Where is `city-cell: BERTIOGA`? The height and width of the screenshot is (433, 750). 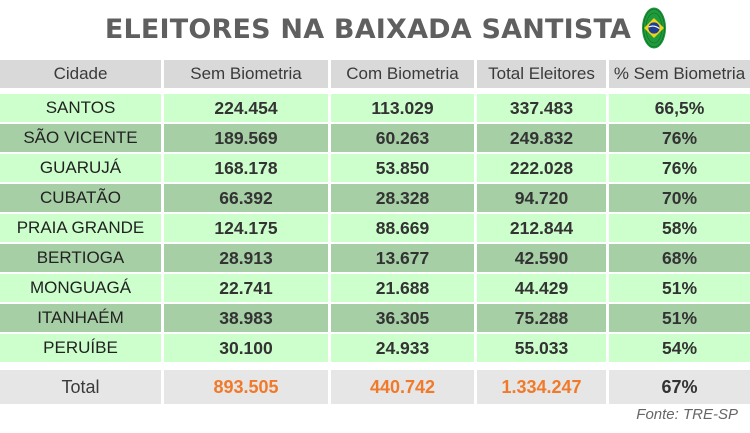
city-cell: BERTIOGA is located at coordinates (82, 259).